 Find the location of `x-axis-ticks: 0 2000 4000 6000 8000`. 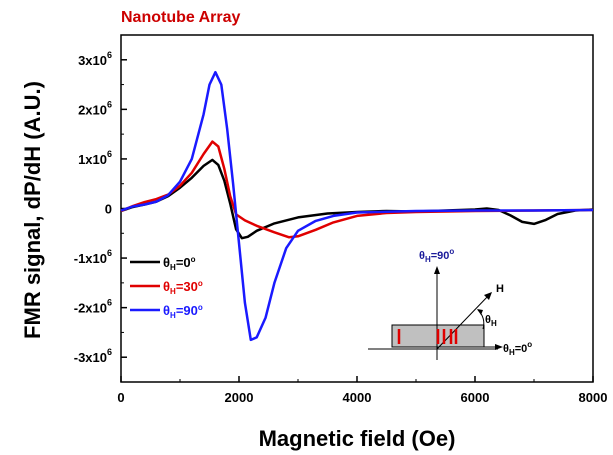

x-axis-ticks: 0 2000 4000 6000 8000 is located at coordinates (362, 390).